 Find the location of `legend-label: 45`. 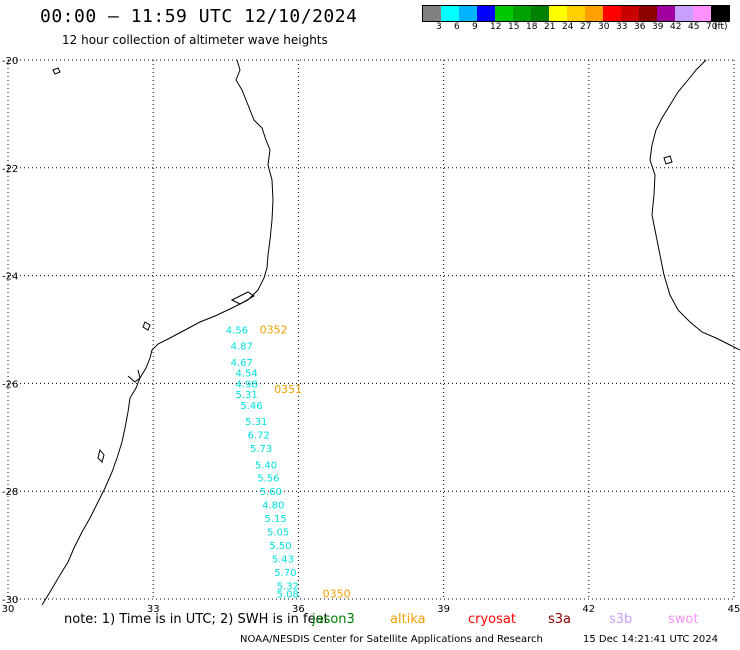

legend-label: 45 is located at coordinates (694, 27).